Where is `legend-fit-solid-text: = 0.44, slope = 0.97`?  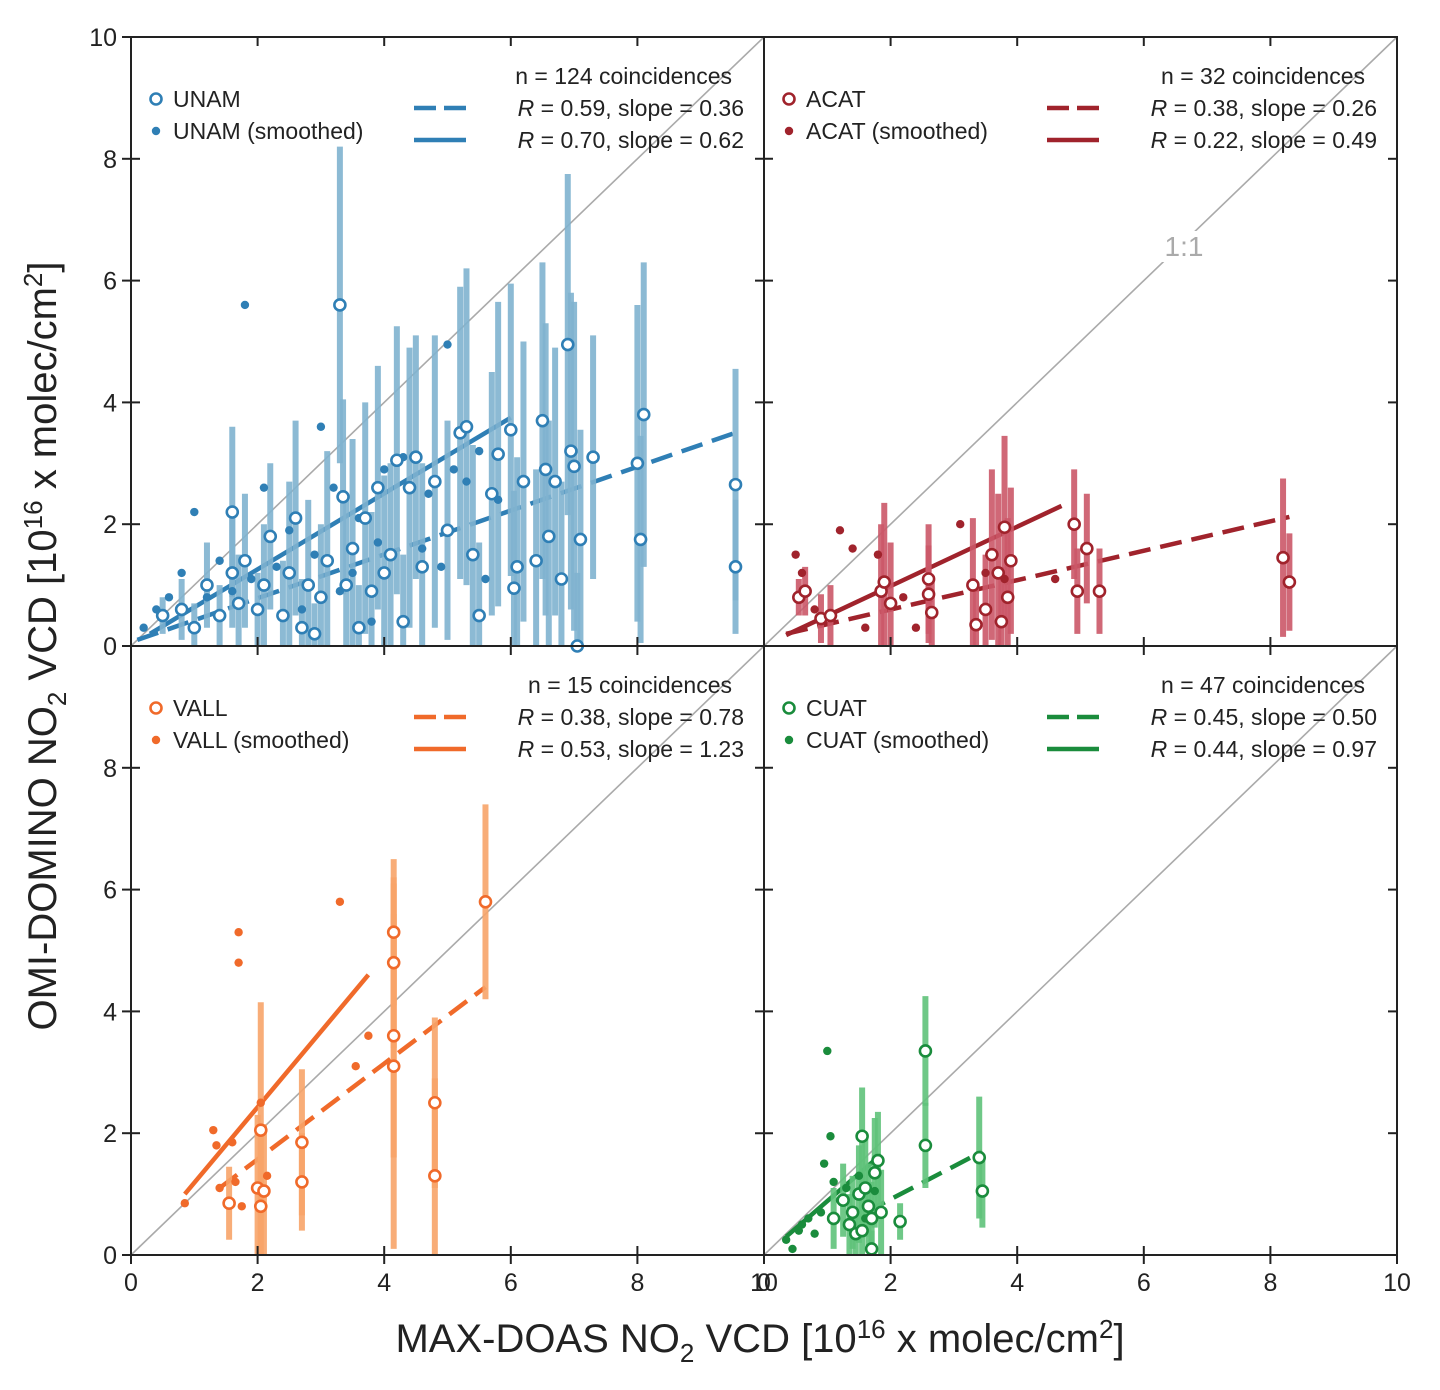 legend-fit-solid-text: = 0.44, slope = 0.97 is located at coordinates (1272, 749).